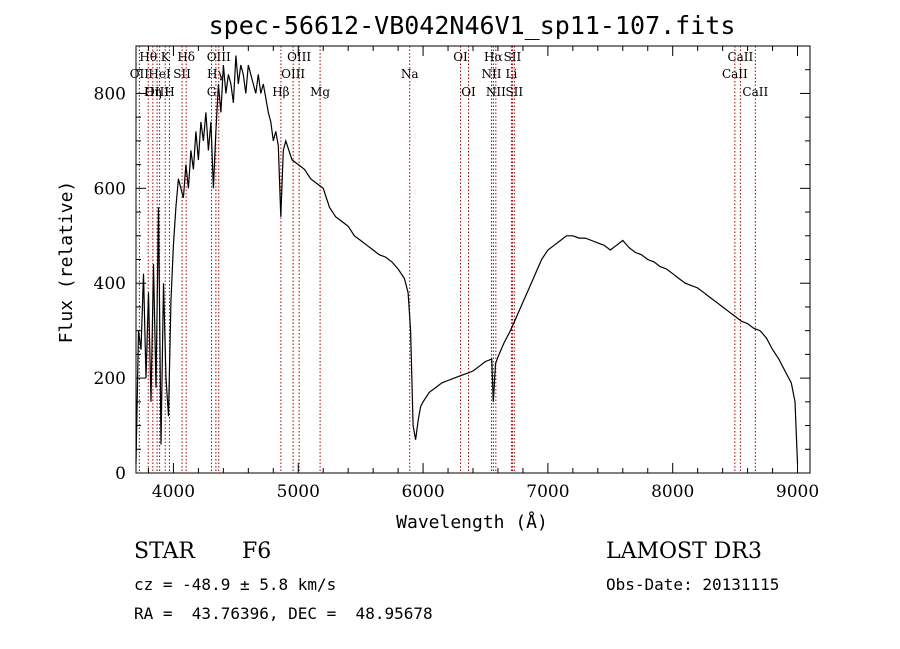  What do you see at coordinates (216, 74) in the screenshot?
I see `spectral-line-label: Hγ` at bounding box center [216, 74].